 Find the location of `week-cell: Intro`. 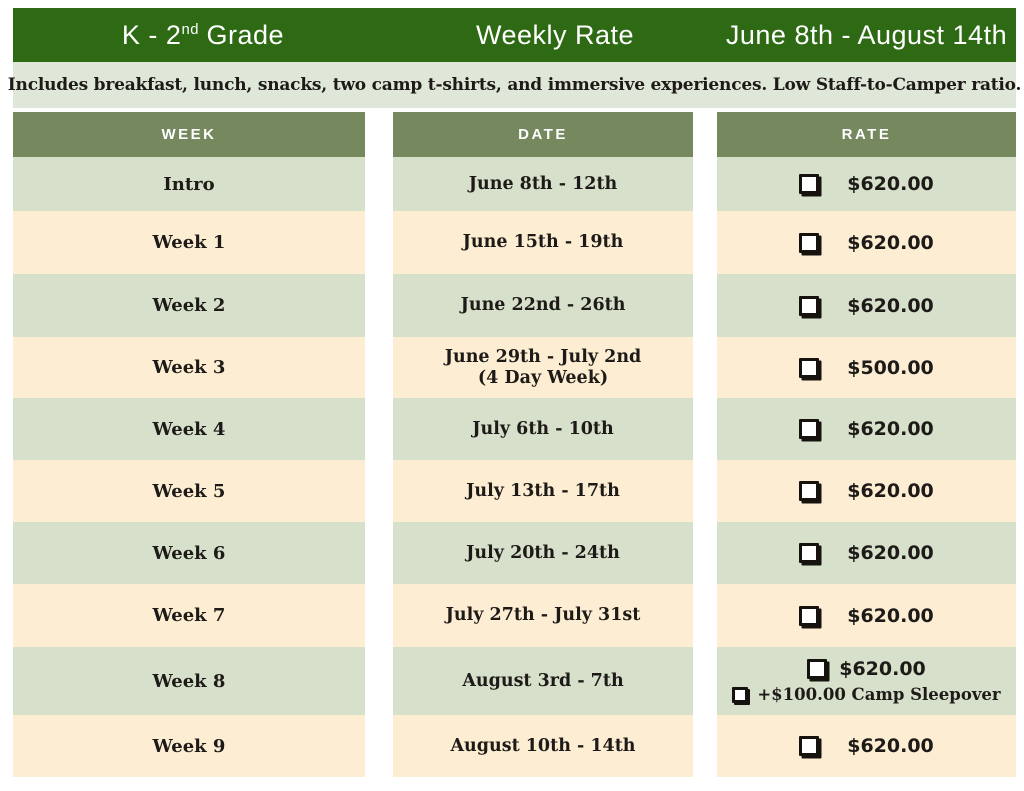

week-cell: Intro is located at coordinates (189, 184).